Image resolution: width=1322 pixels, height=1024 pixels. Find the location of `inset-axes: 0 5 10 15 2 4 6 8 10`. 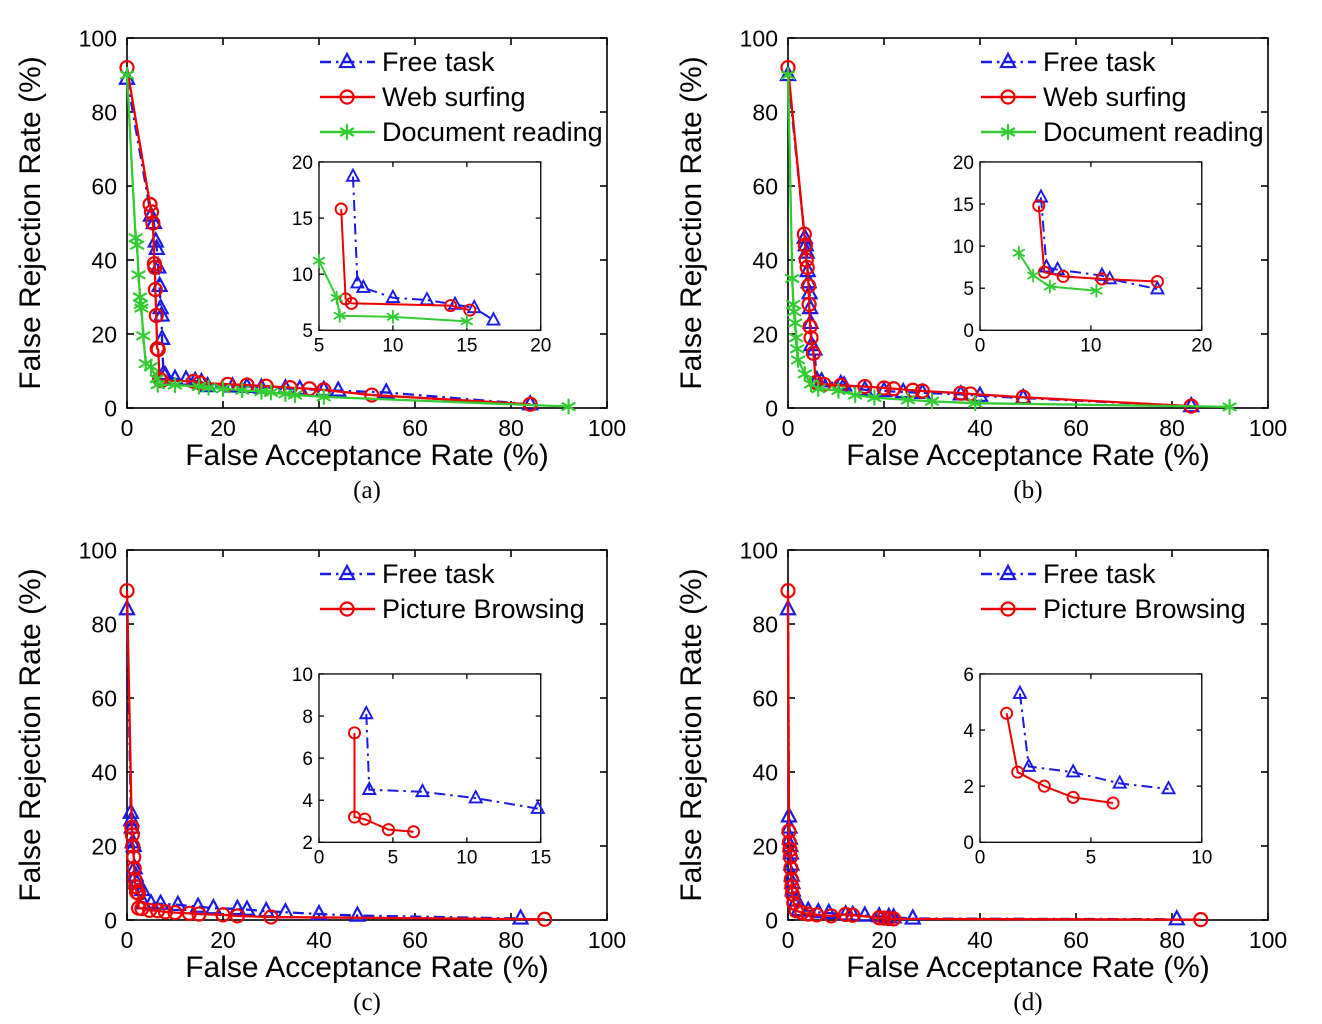

inset-axes: 0 5 10 15 2 4 6 8 10 is located at coordinates (421, 767).